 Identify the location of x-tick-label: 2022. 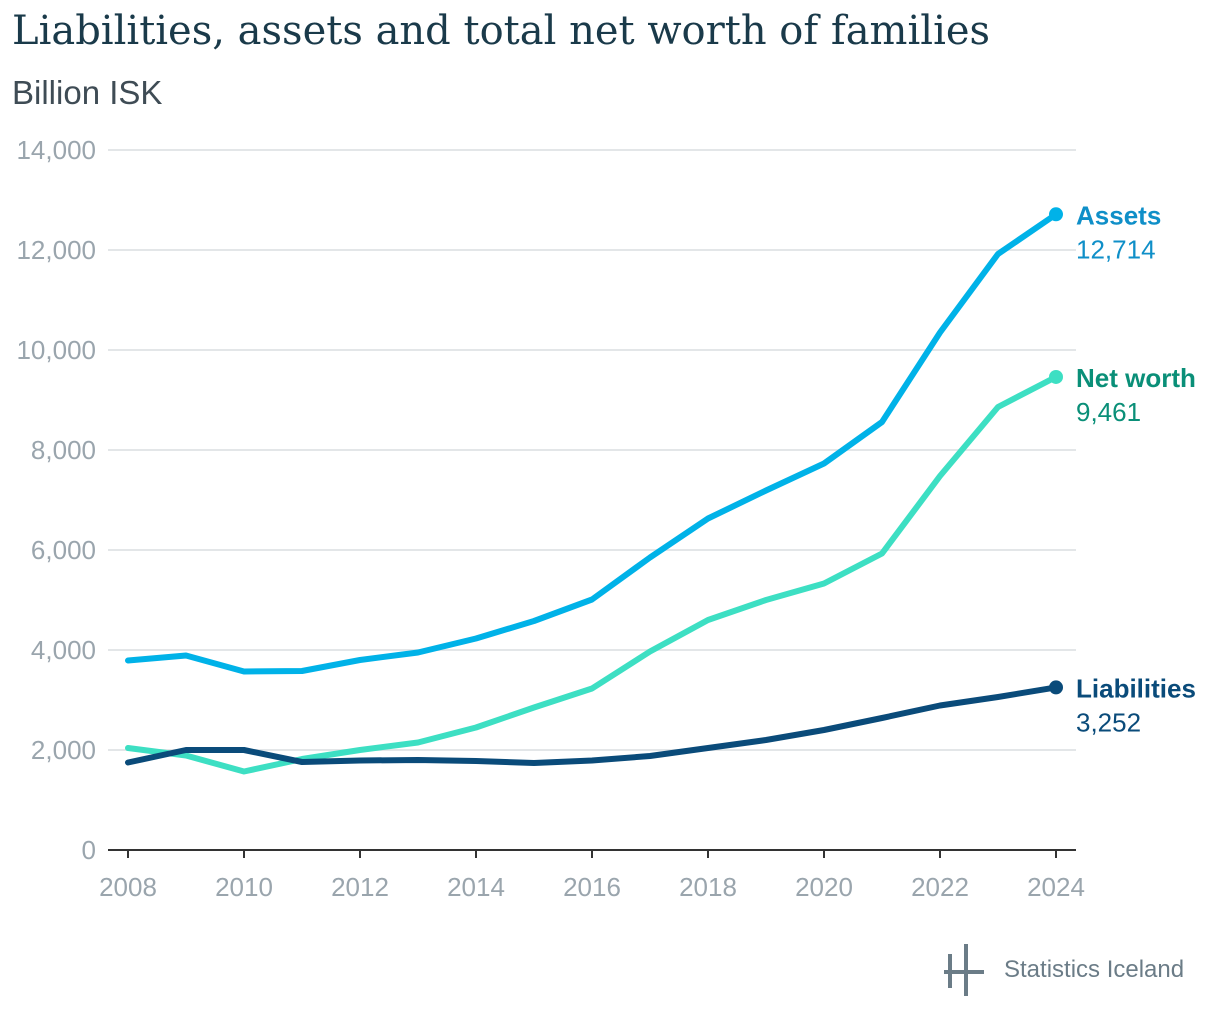
(940, 887).